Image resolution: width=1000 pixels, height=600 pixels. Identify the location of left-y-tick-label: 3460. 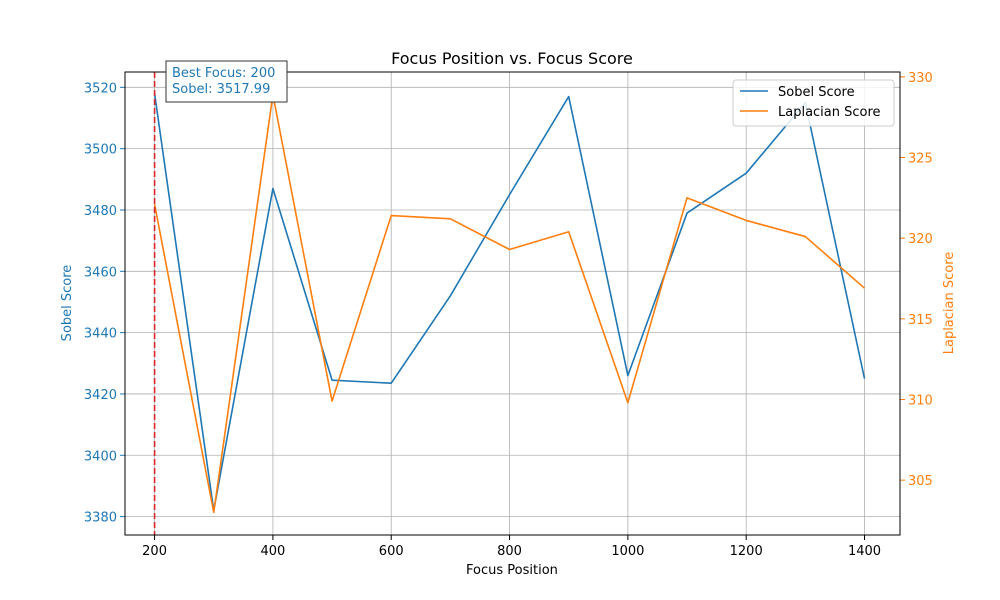
(100, 272).